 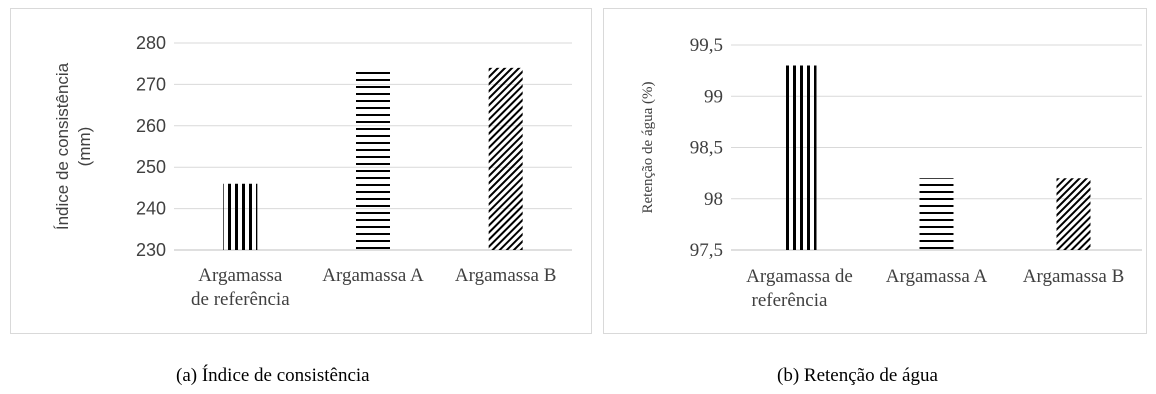 I want to click on y-tick-label: 280, so click(x=151, y=43).